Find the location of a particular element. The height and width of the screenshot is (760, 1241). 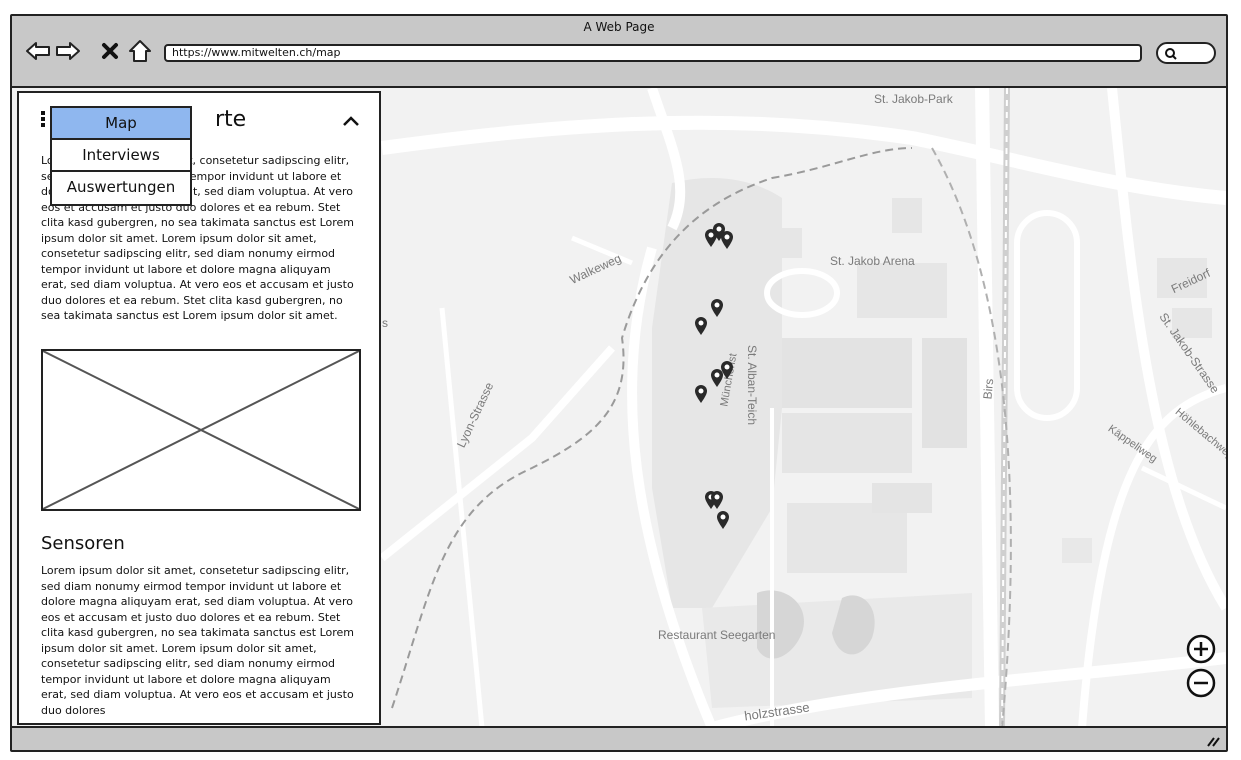

zoom-in-button is located at coordinates (1201, 649).